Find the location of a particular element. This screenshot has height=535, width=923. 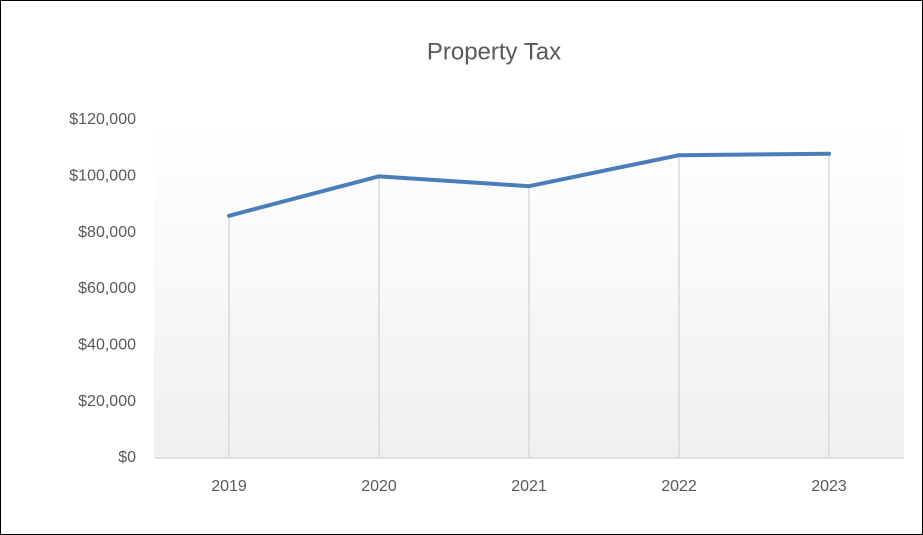

x-tick-label: 2022 is located at coordinates (679, 486).